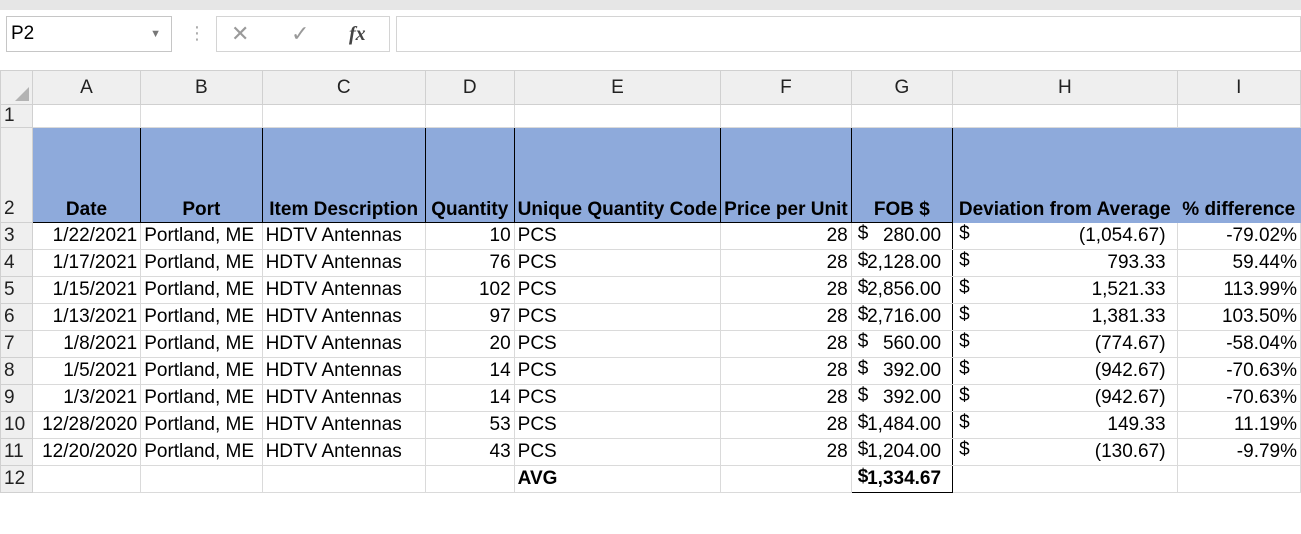 The width and height of the screenshot is (1301, 534). Describe the element at coordinates (16, 116) in the screenshot. I see `row-header: 1` at that location.